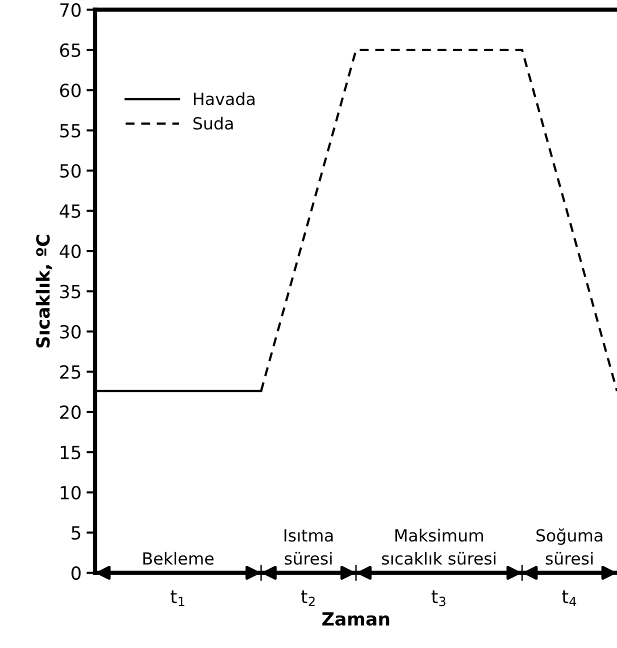  Describe the element at coordinates (70, 372) in the screenshot. I see `y-tick-label: 25` at that location.